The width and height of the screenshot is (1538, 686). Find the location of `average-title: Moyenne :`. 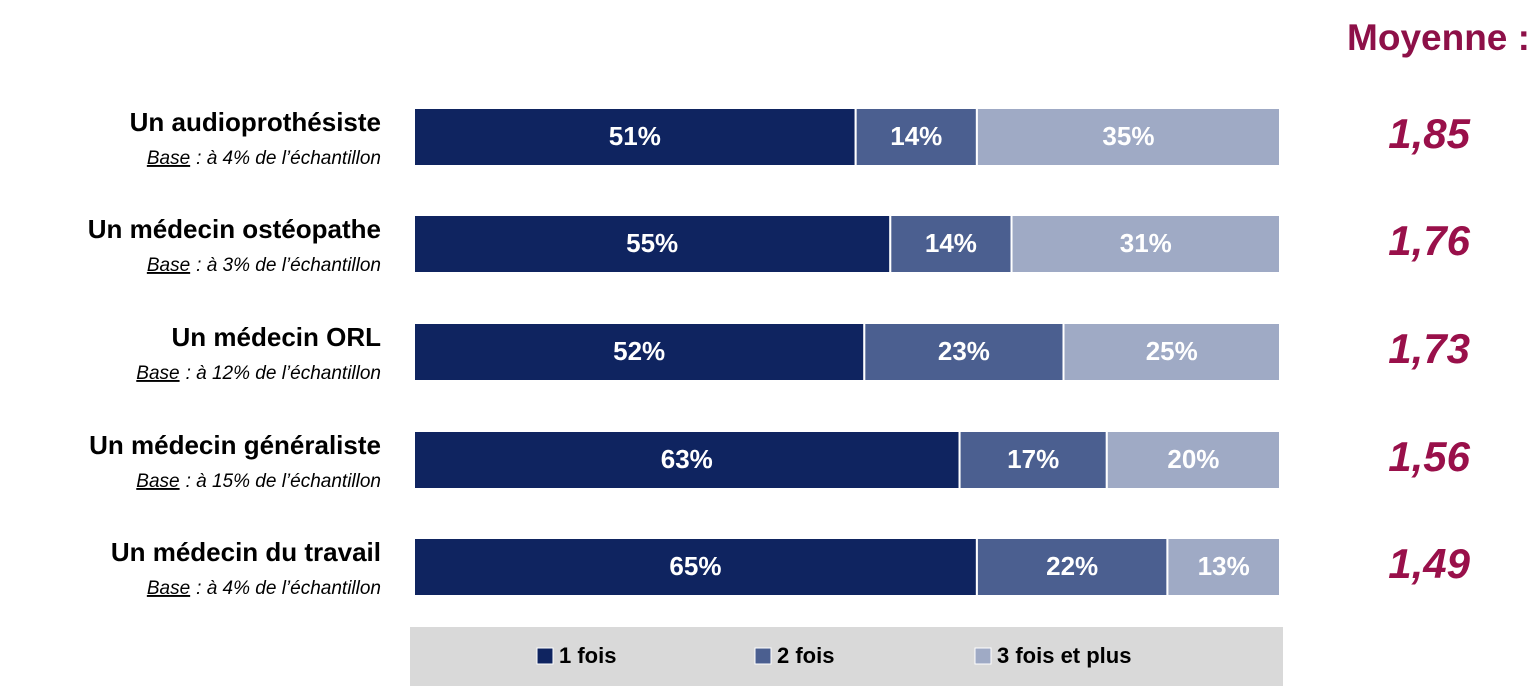

average-title: Moyenne : is located at coordinates (1438, 37).